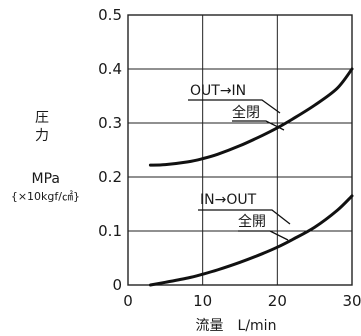  What do you see at coordinates (110, 177) in the screenshot?
I see `y-tick-label-2: 0.2` at bounding box center [110, 177].